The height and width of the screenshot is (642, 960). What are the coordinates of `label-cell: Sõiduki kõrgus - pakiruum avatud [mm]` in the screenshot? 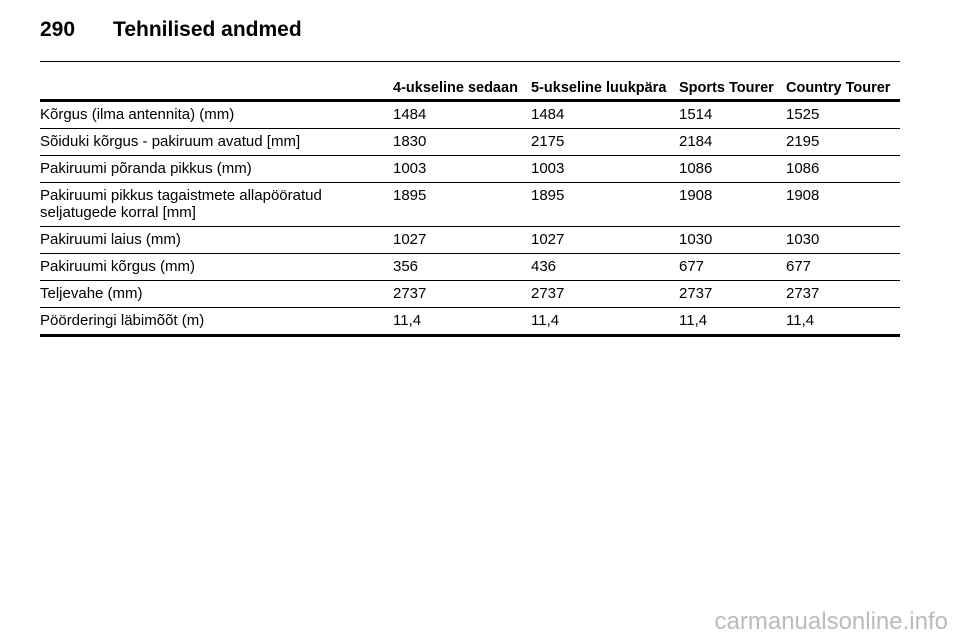 It's located at (216, 142).